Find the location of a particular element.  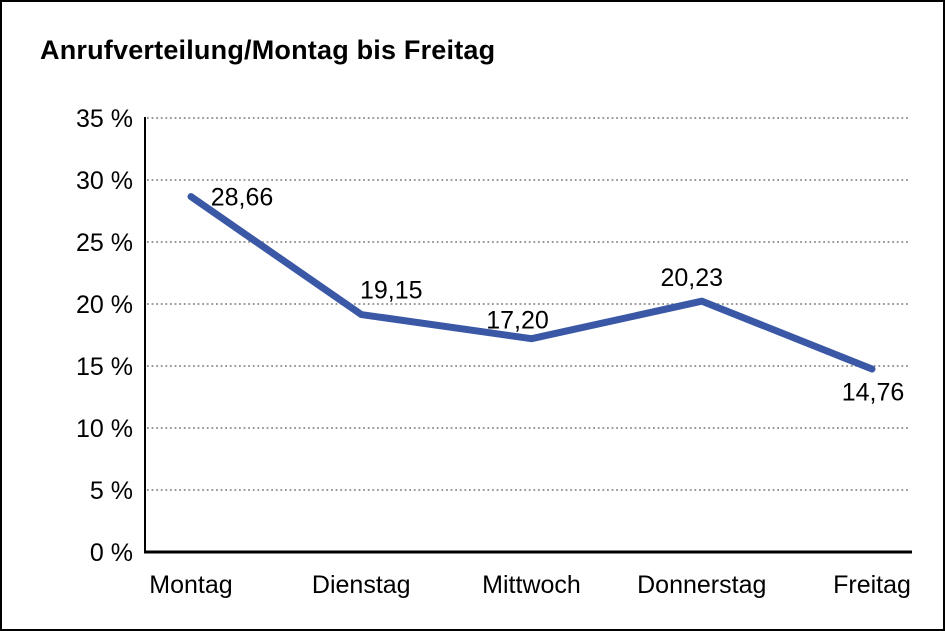

x-category-label: Dienstag is located at coordinates (361, 585).